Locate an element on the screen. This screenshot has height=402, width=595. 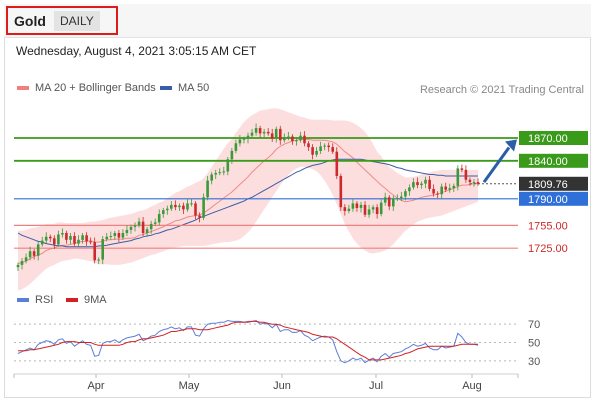
rsi-panel: 30 50 70 is located at coordinates (278, 343).